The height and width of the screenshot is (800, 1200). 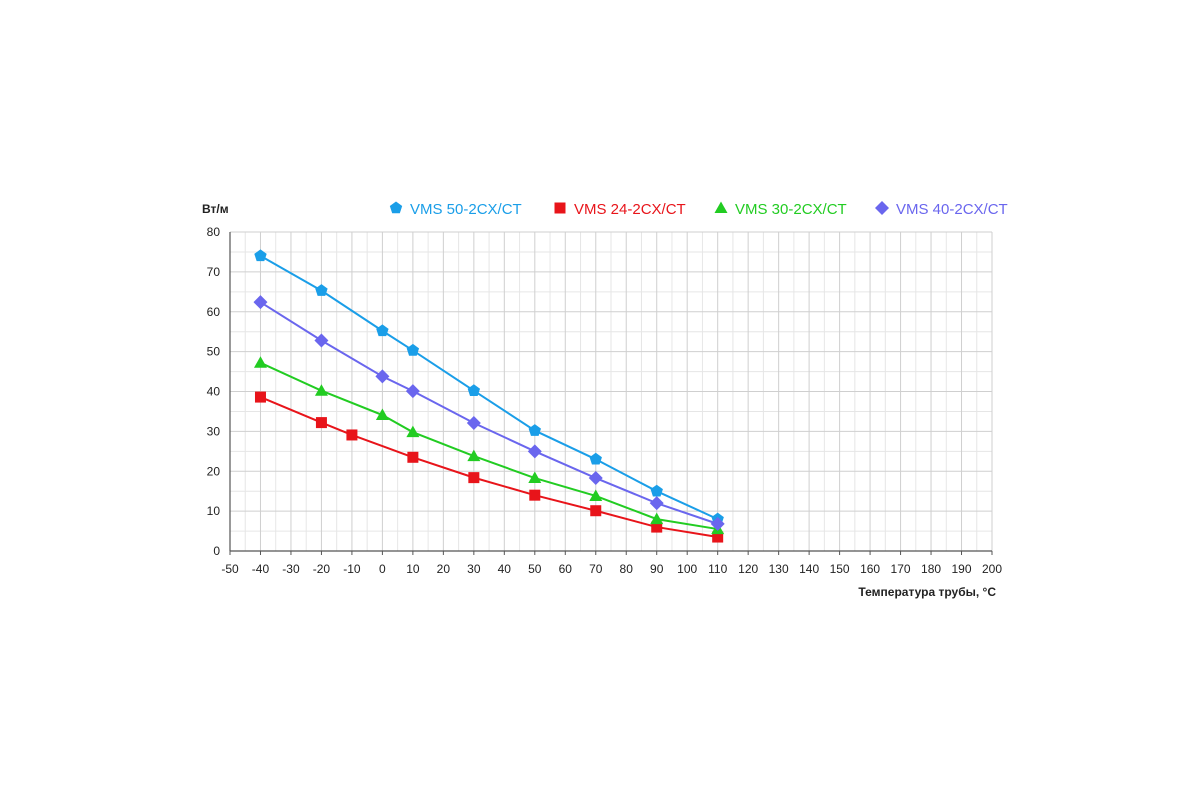 I want to click on legend-item: VMS 40-2CX/CT, so click(x=941, y=209).